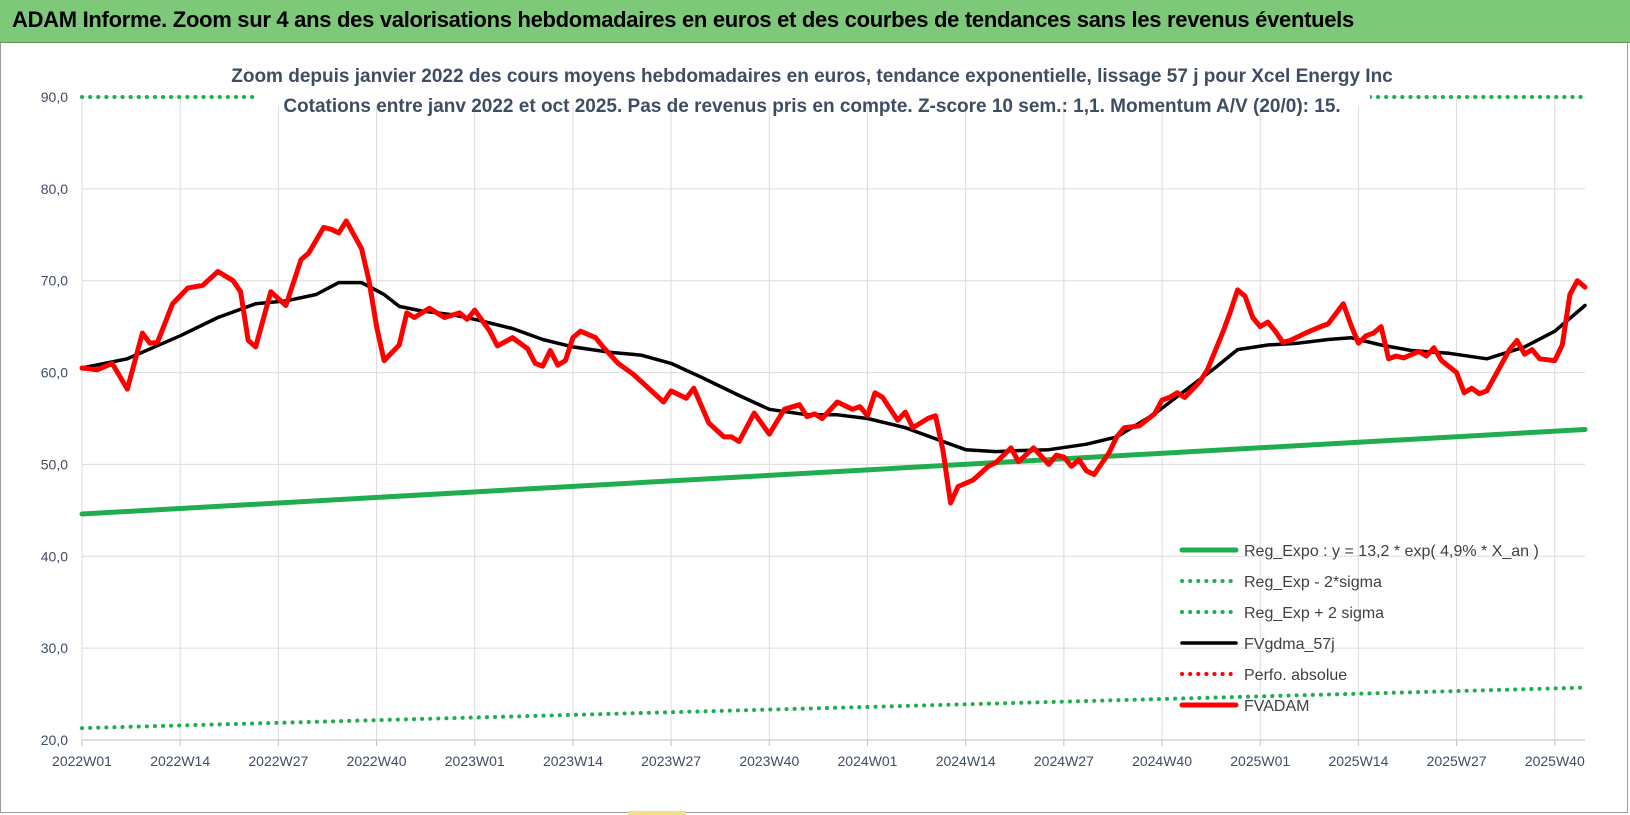 The image size is (1630, 815). What do you see at coordinates (1276, 706) in the screenshot?
I see `legend-label: FVADAM` at bounding box center [1276, 706].